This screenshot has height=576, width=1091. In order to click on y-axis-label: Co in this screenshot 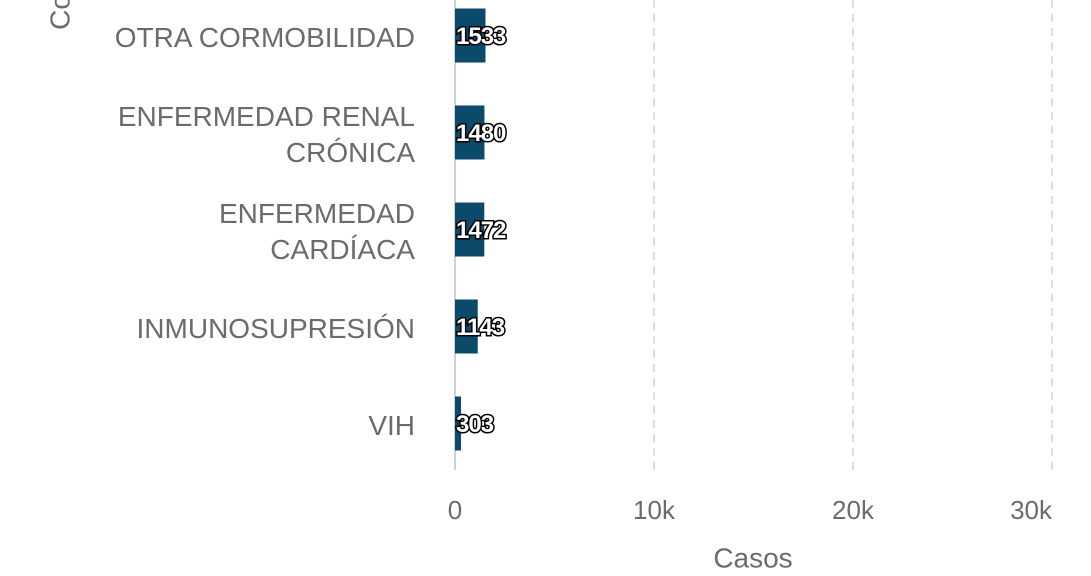, I will do `click(59, 15)`.